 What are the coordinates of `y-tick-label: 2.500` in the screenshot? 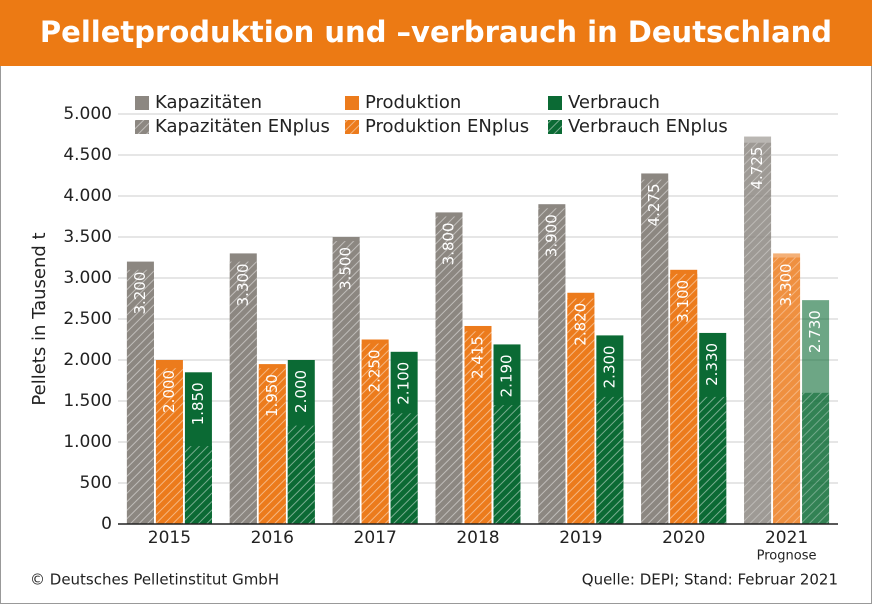 It's located at (87, 319).